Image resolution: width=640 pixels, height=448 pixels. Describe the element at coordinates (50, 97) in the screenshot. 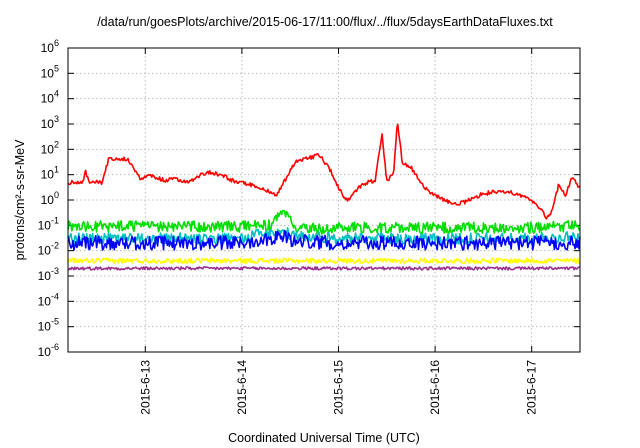

I see `y-tick-label: 10⁴` at that location.